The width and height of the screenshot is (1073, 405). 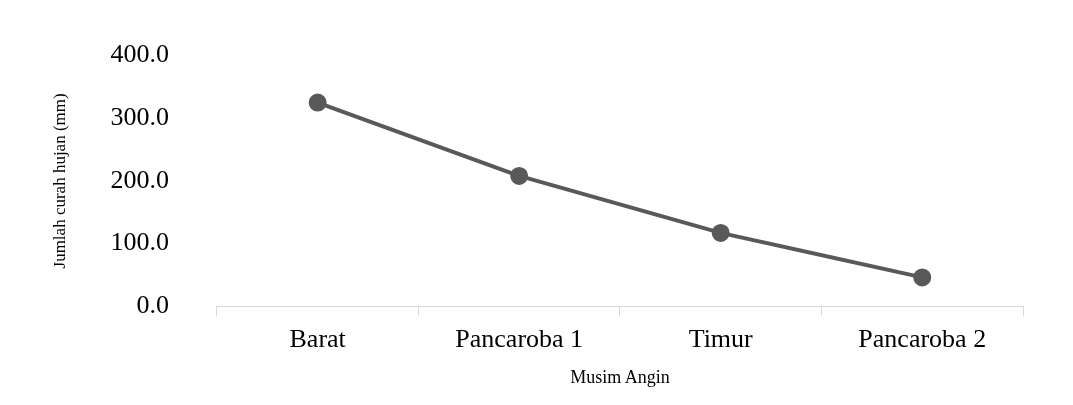 I want to click on x-axis-title: Musim Angin, so click(x=620, y=376).